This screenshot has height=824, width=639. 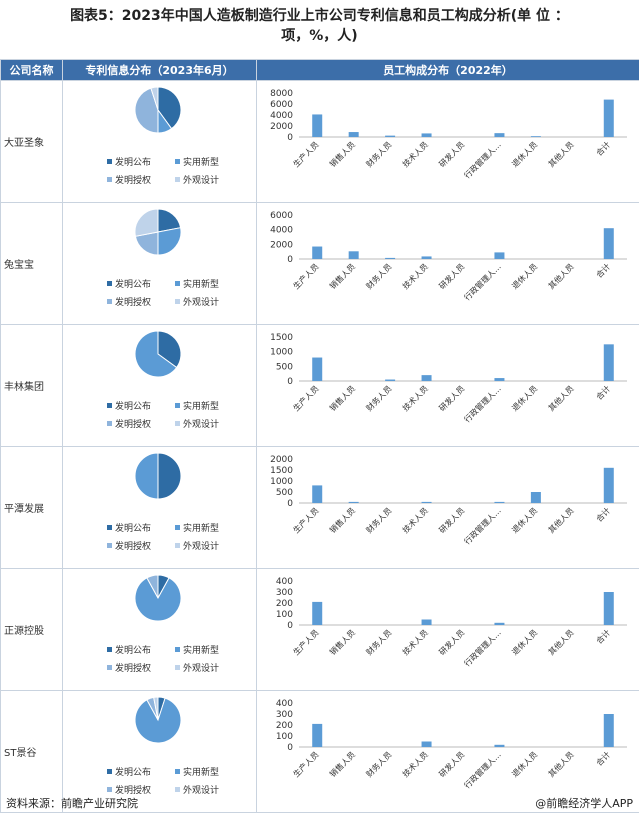 I want to click on company-name: 兔宝宝, so click(x=31, y=263).